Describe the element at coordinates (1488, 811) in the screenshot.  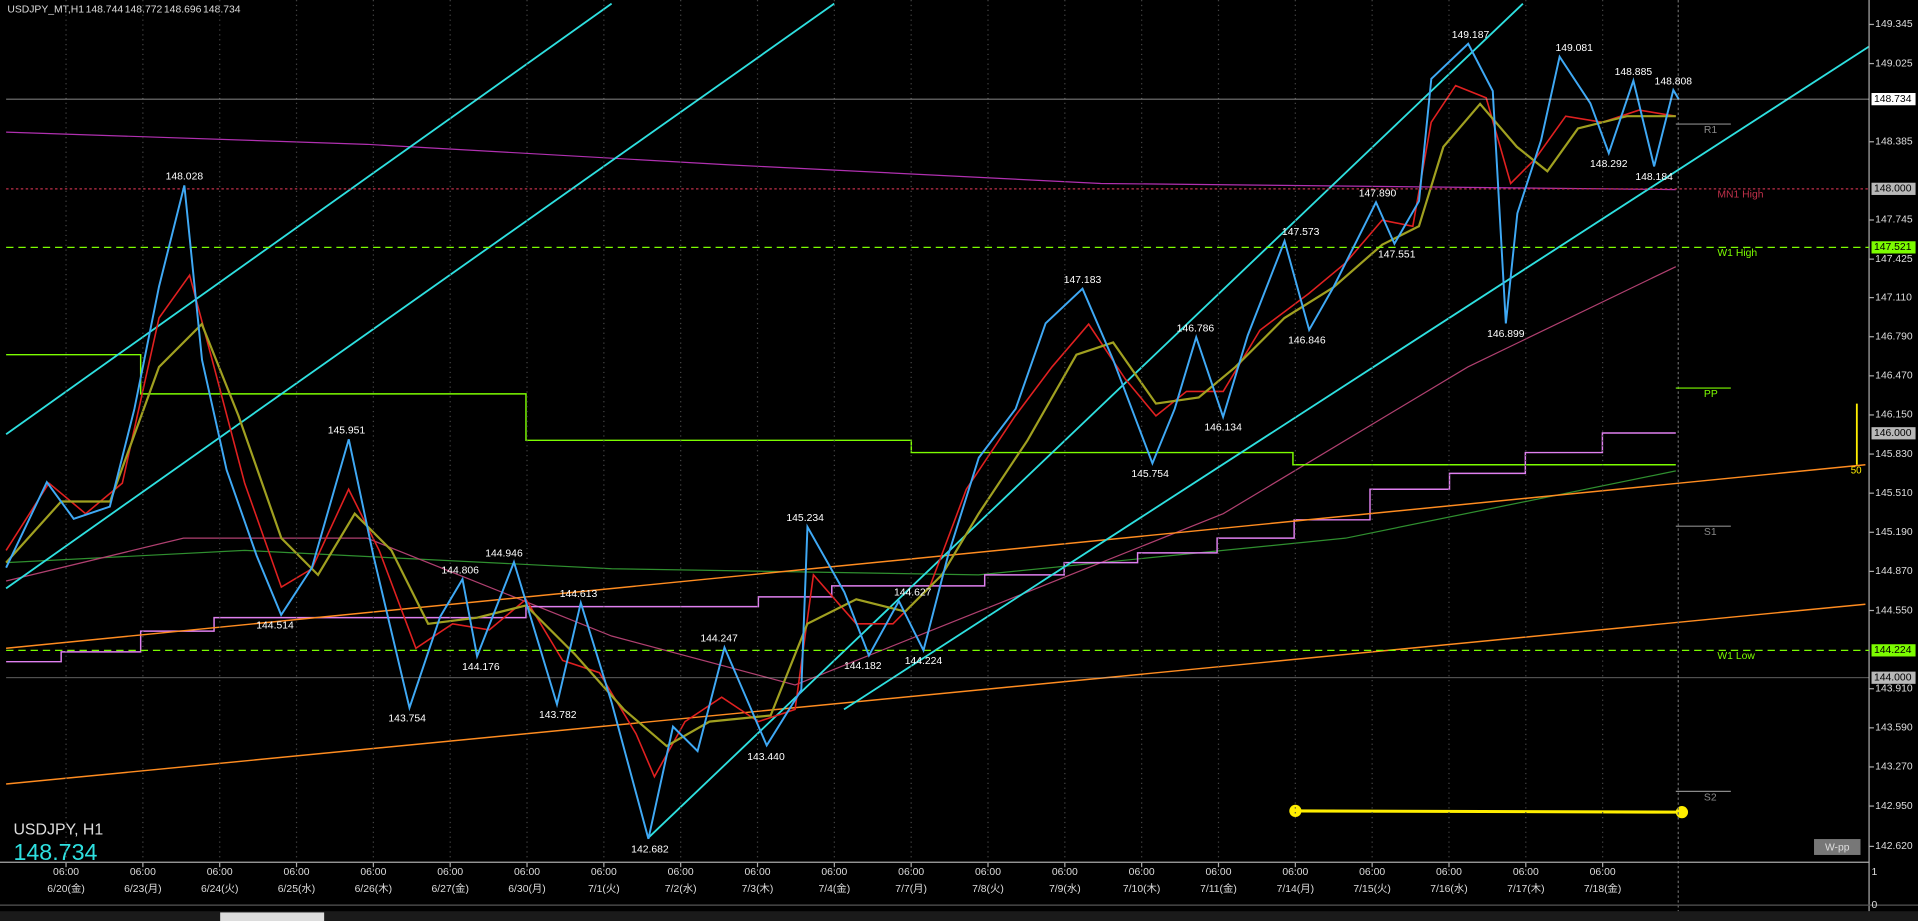
I see `yellow-line` at that location.